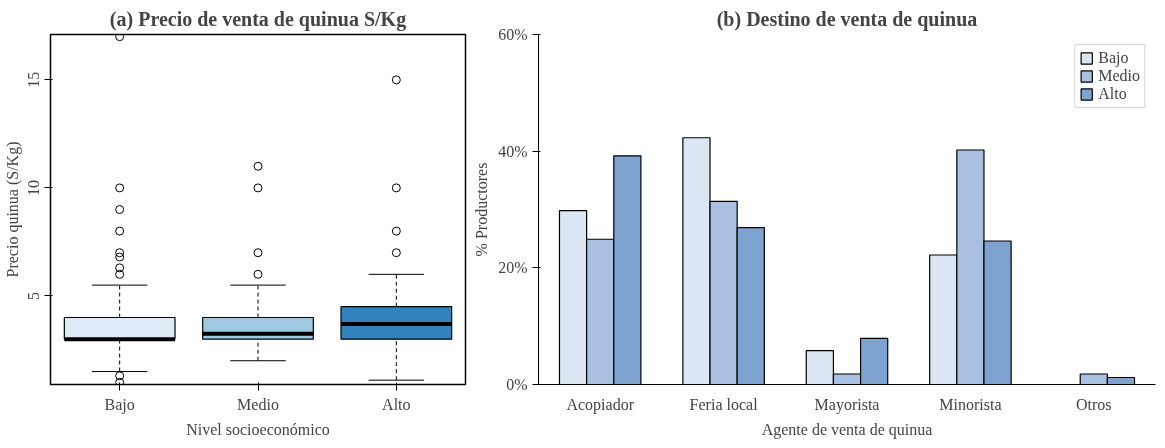 The width and height of the screenshot is (1165, 448). I want to click on chart-title: (a) Precio de venta de quinua S/Kg, so click(258, 19).